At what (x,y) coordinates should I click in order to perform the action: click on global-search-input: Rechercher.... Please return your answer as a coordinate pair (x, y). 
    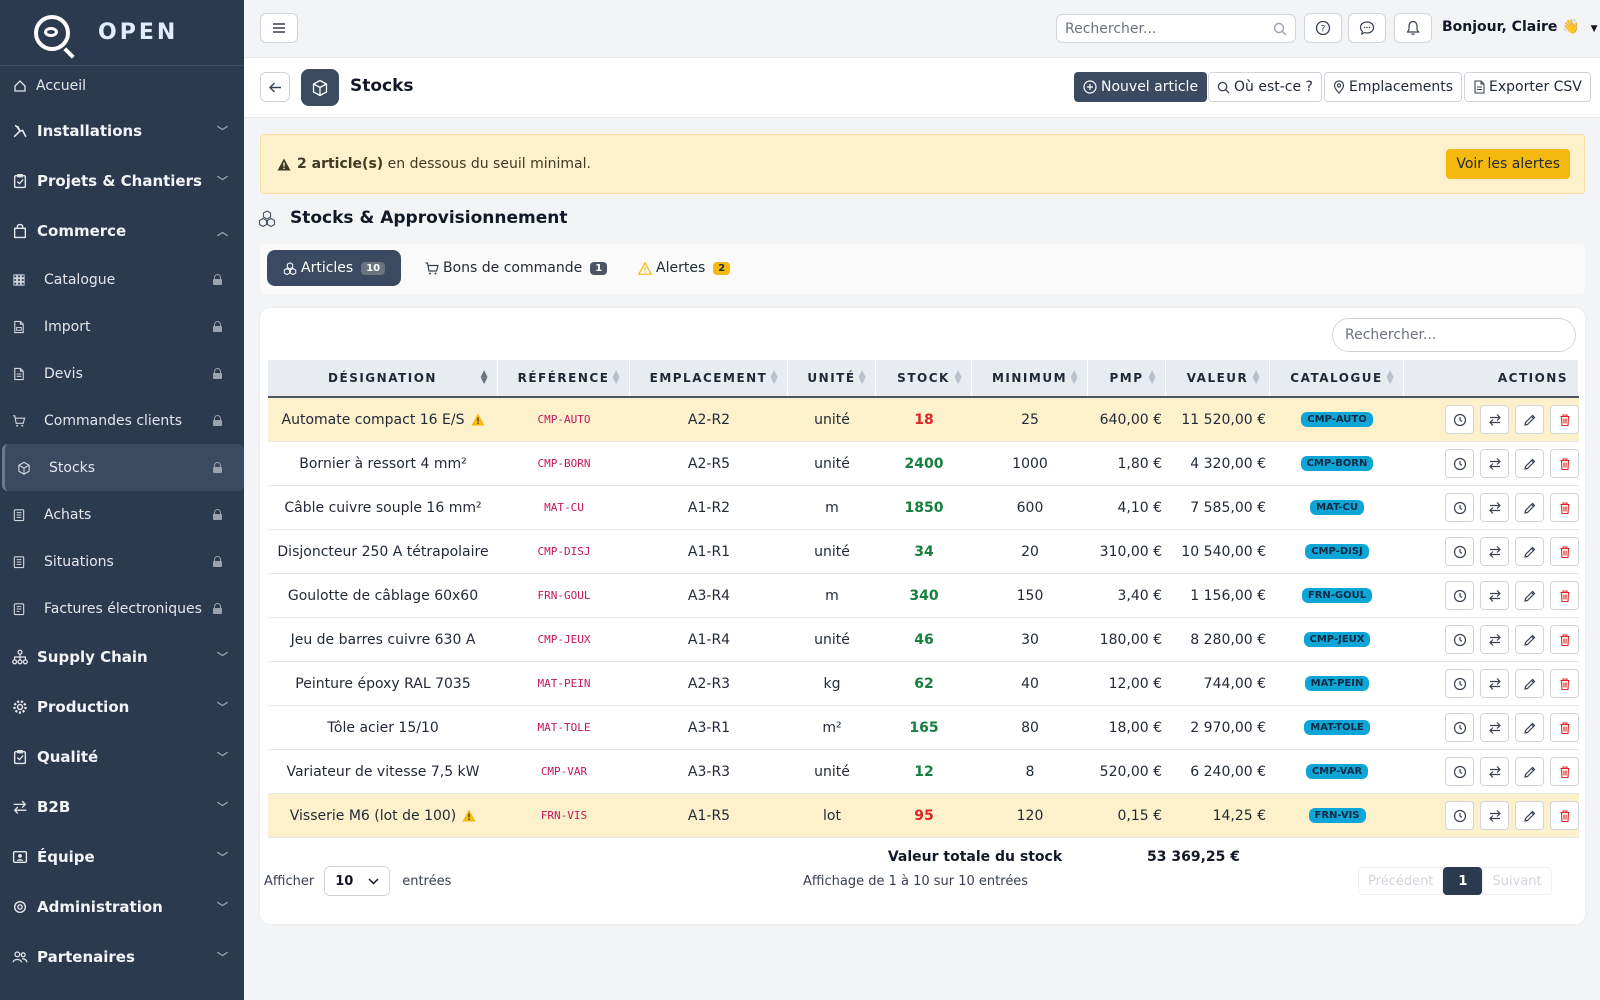
    Looking at the image, I should click on (1176, 28).